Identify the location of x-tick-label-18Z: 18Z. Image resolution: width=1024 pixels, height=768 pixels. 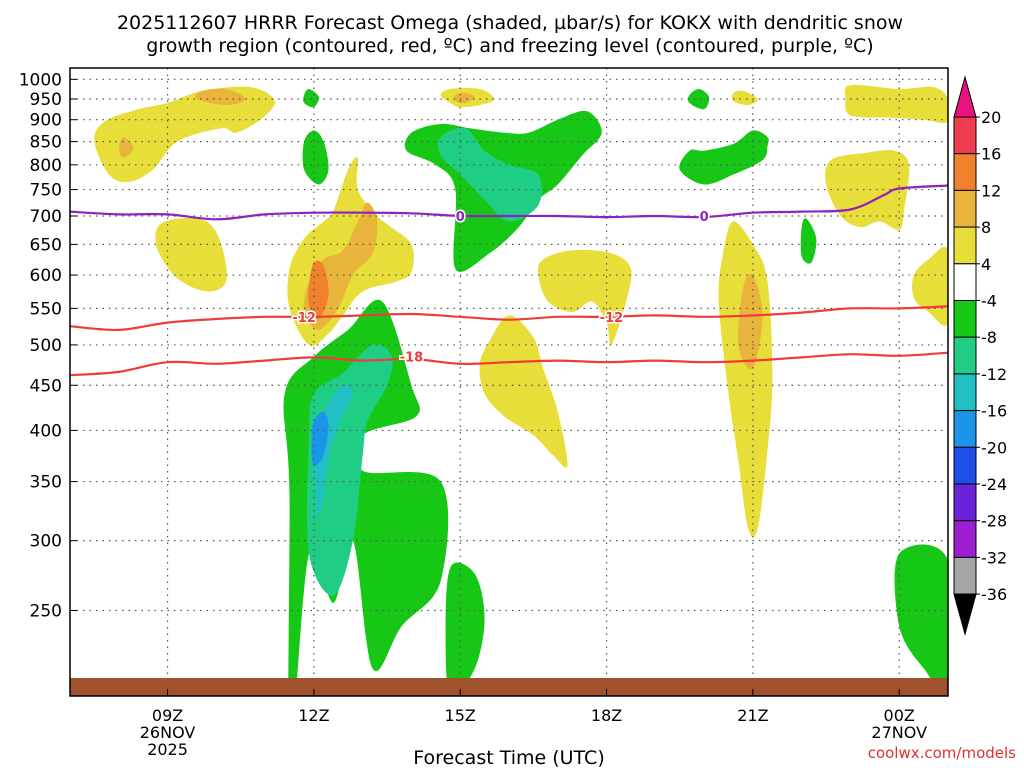
(606, 715).